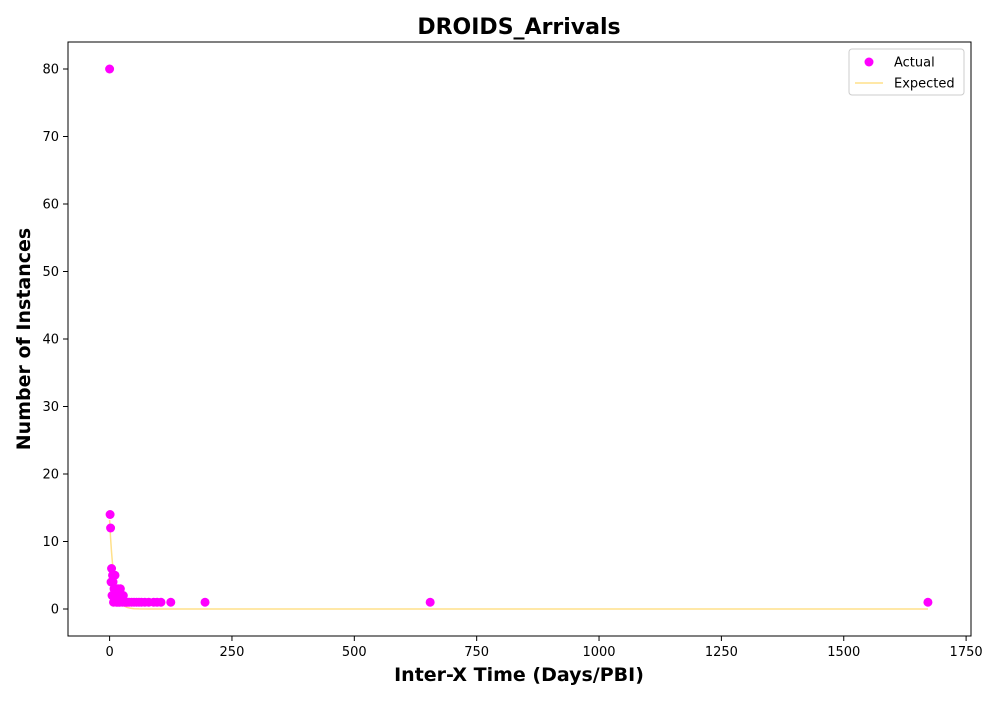 The width and height of the screenshot is (1000, 704). I want to click on x-tick-label: 1500, so click(843, 652).